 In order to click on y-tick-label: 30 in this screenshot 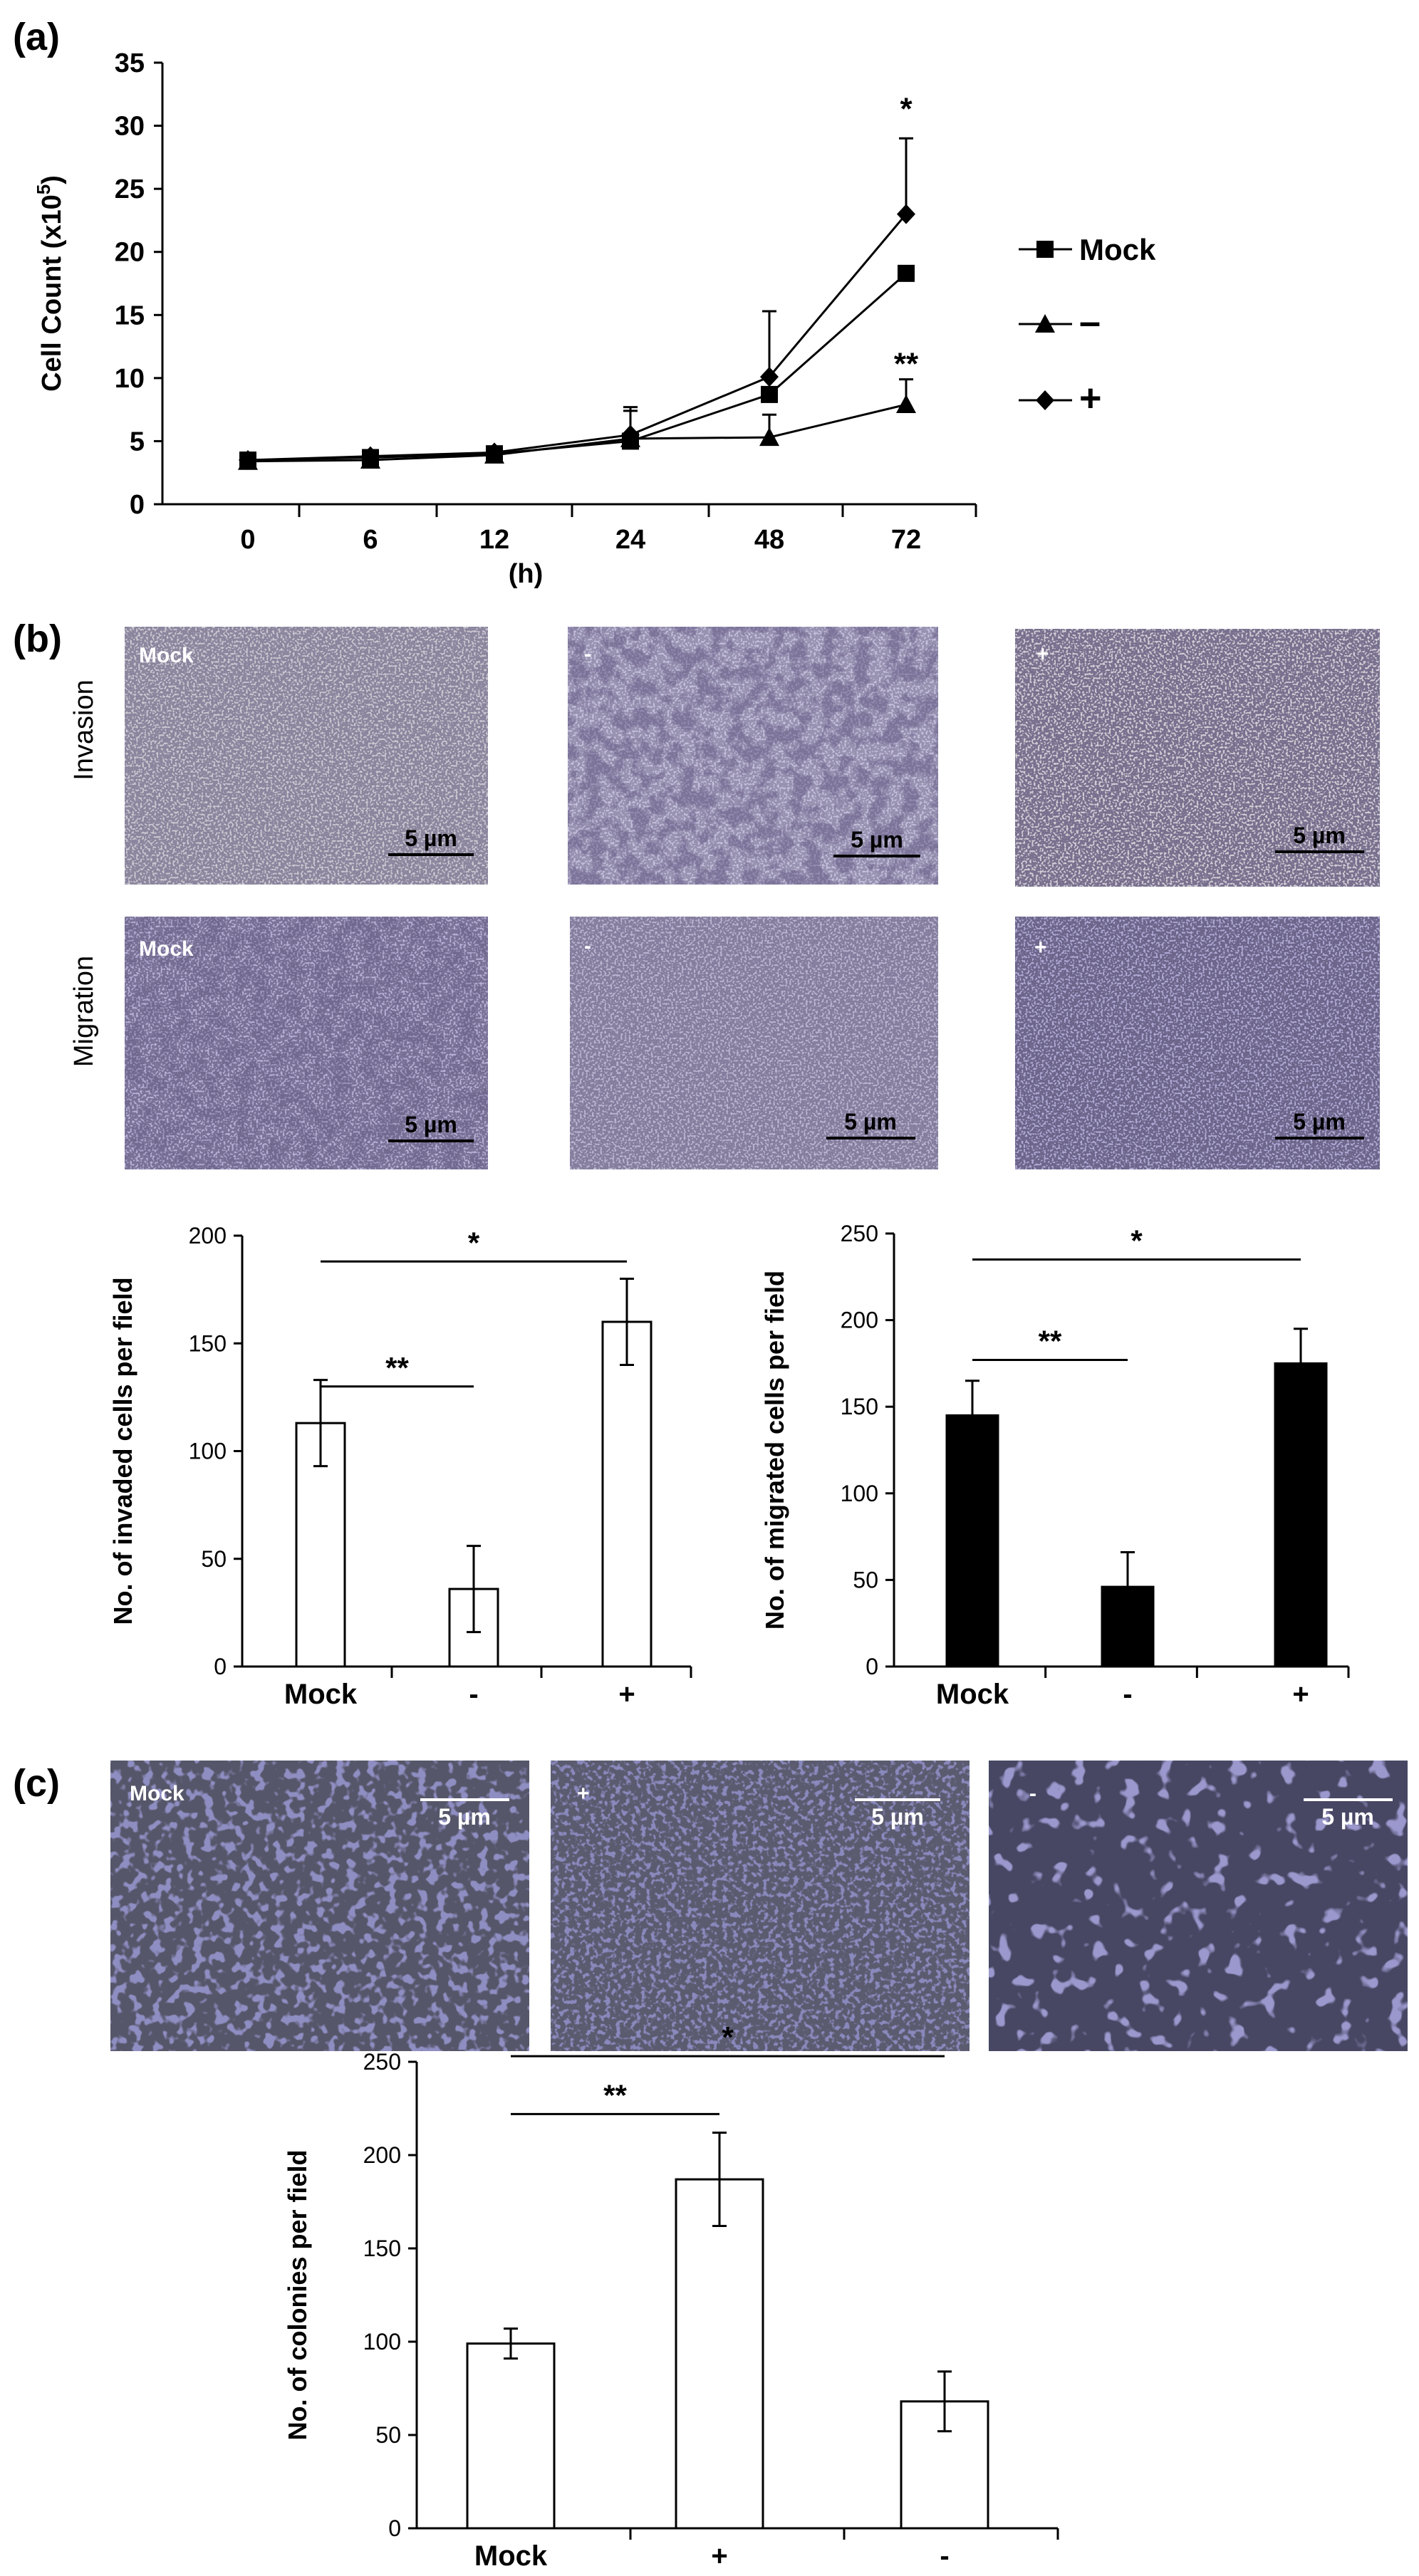, I will do `click(130, 127)`.